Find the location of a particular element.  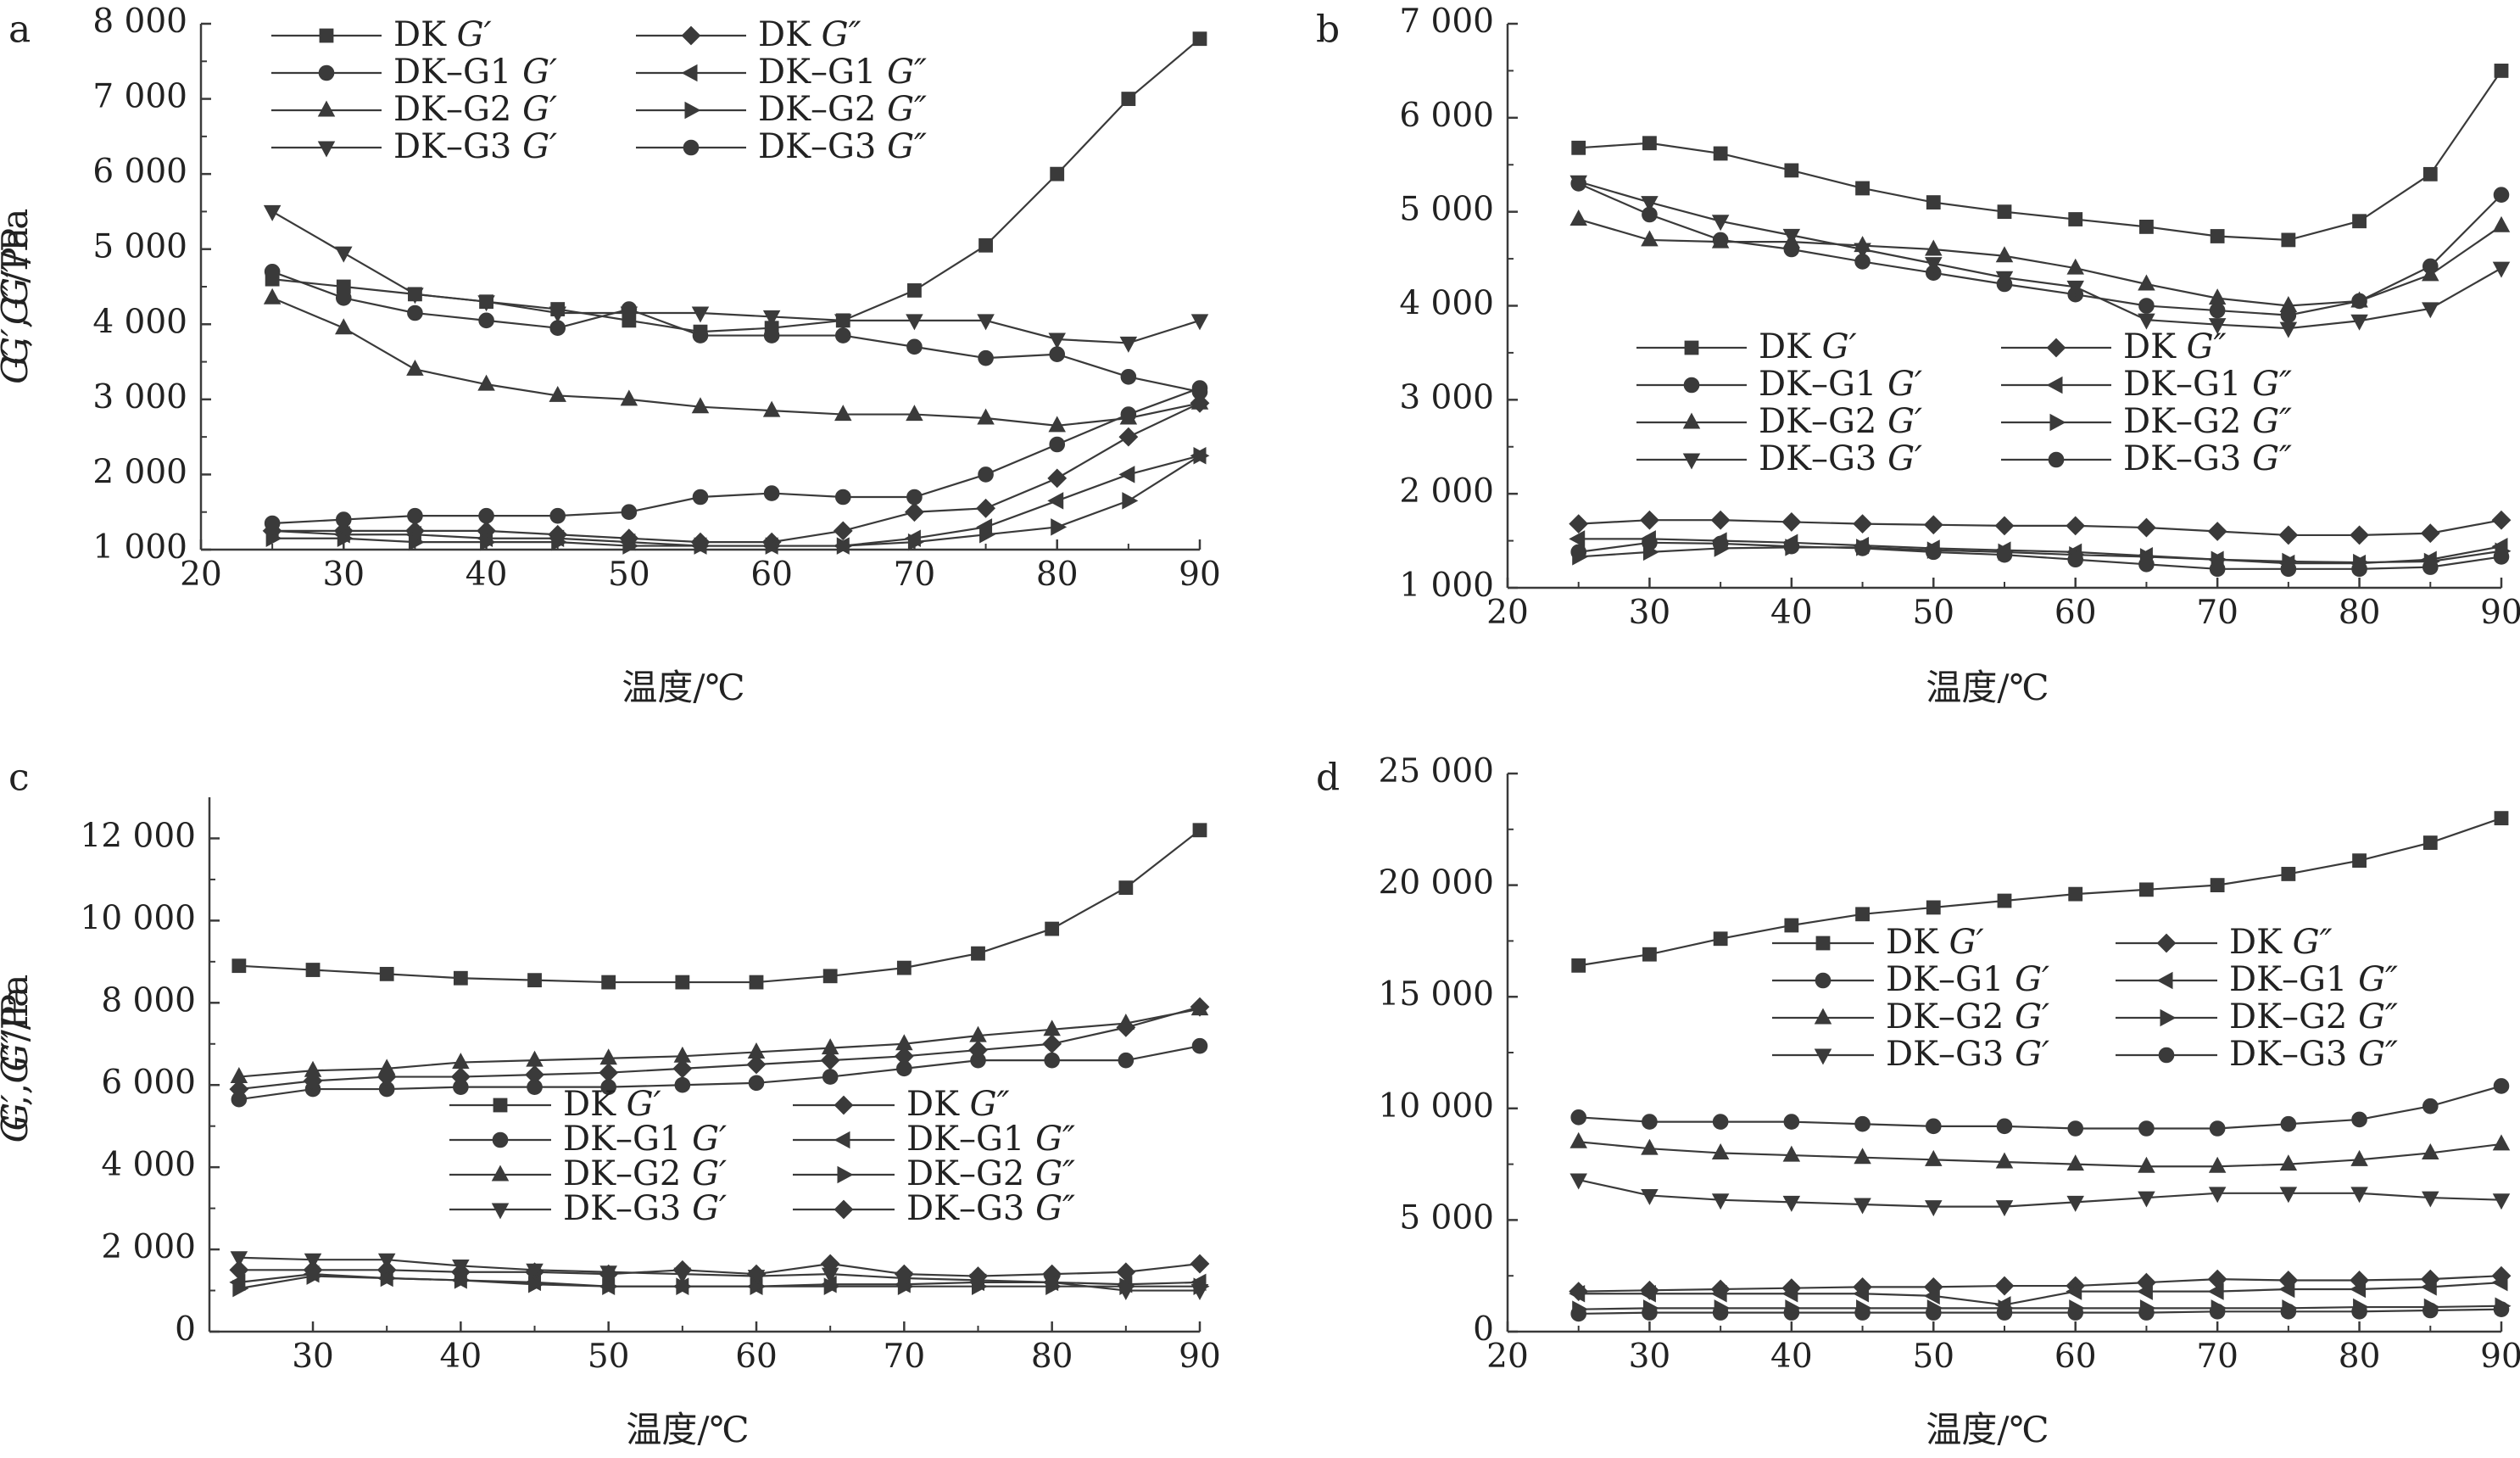

legend-entry: DK–G2 G′ is located at coordinates (1779, 421).